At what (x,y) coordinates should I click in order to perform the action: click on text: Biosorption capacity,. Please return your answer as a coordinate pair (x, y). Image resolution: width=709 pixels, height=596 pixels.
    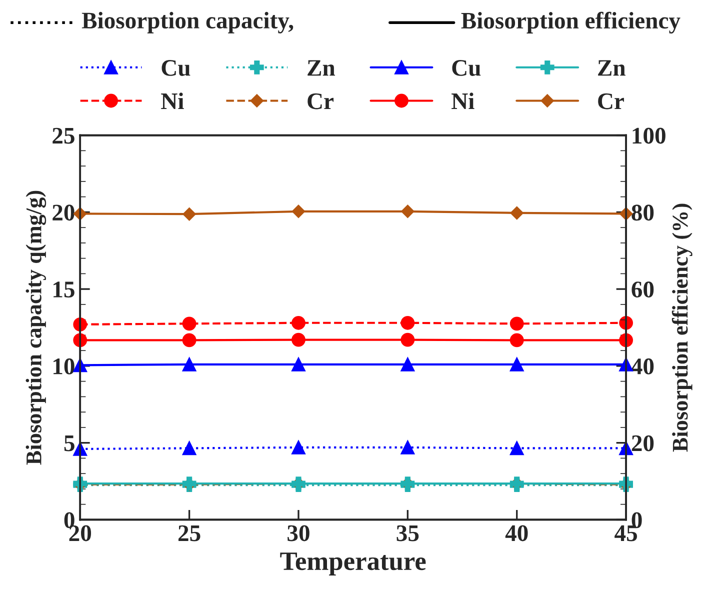
    Looking at the image, I should click on (188, 23).